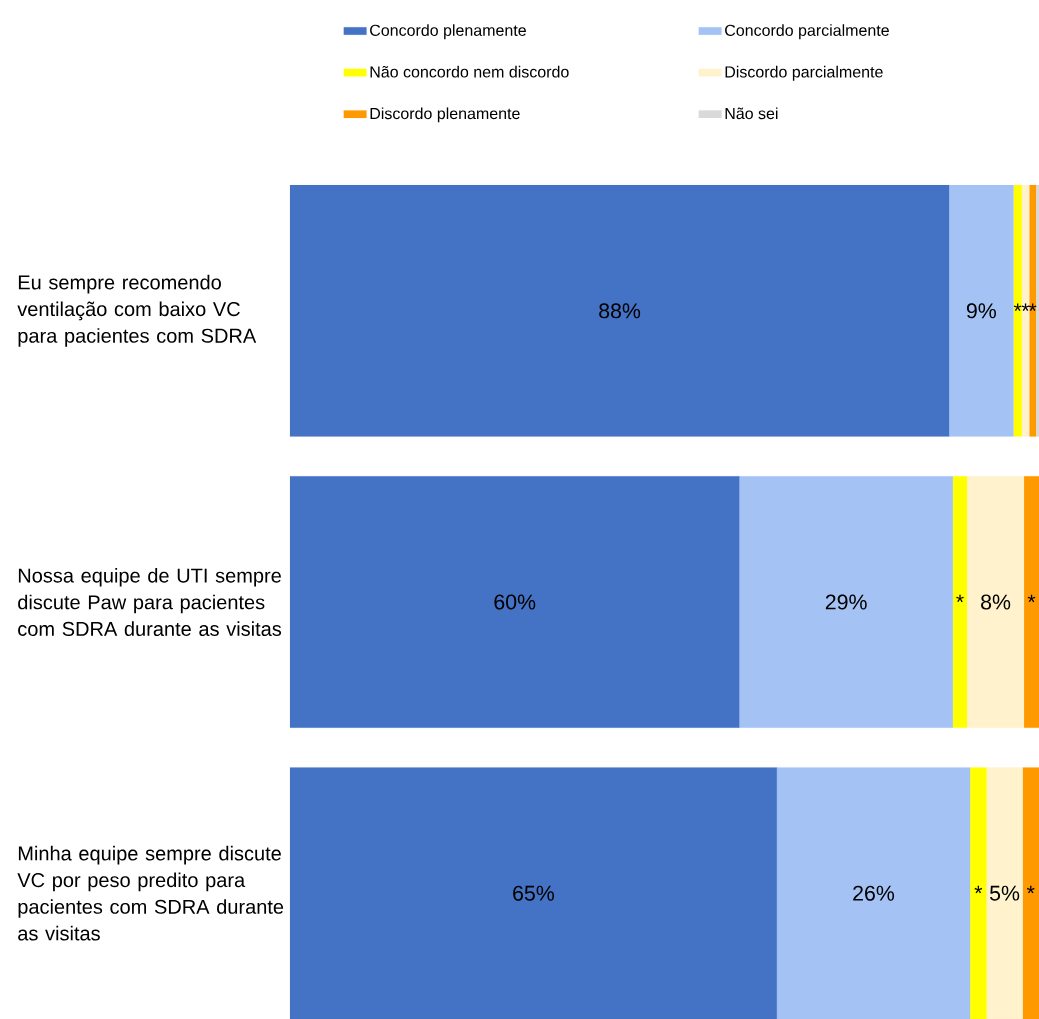  What do you see at coordinates (137, 310) in the screenshot?
I see `y-tick-label: Eu sempre recomendo ventilação com baixo VC para pacientes com SDRA` at bounding box center [137, 310].